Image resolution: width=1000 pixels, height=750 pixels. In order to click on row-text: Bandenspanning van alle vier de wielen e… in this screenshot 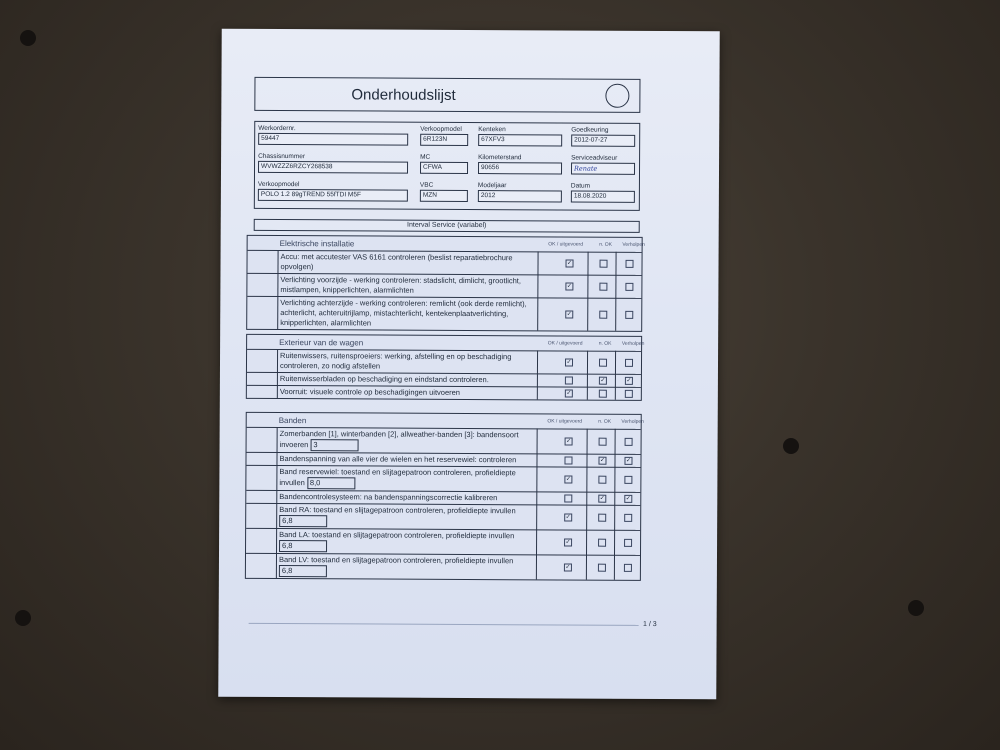, I will do `click(398, 459)`.